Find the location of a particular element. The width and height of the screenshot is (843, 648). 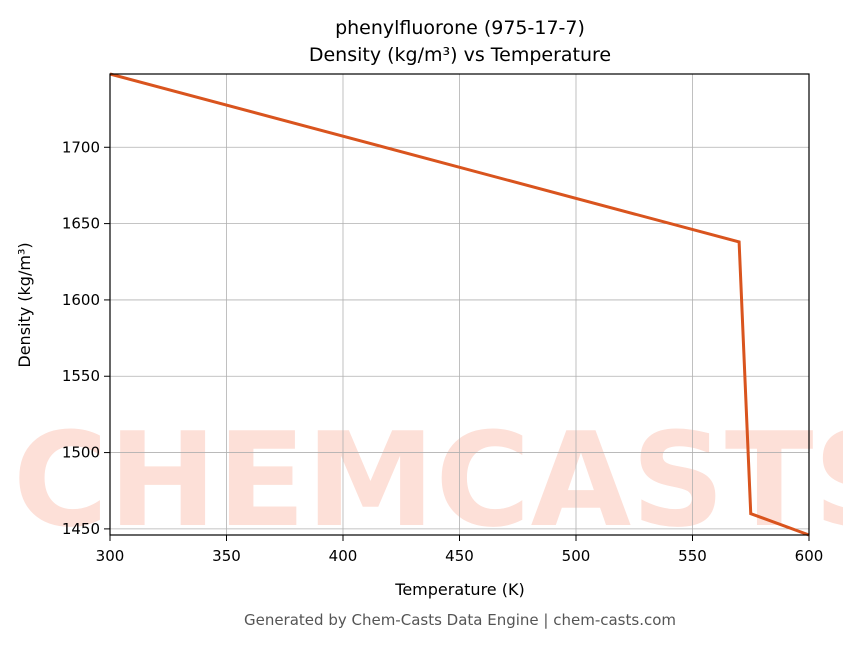

y-axis-label: Density (kg/m³) is located at coordinates (24, 304).